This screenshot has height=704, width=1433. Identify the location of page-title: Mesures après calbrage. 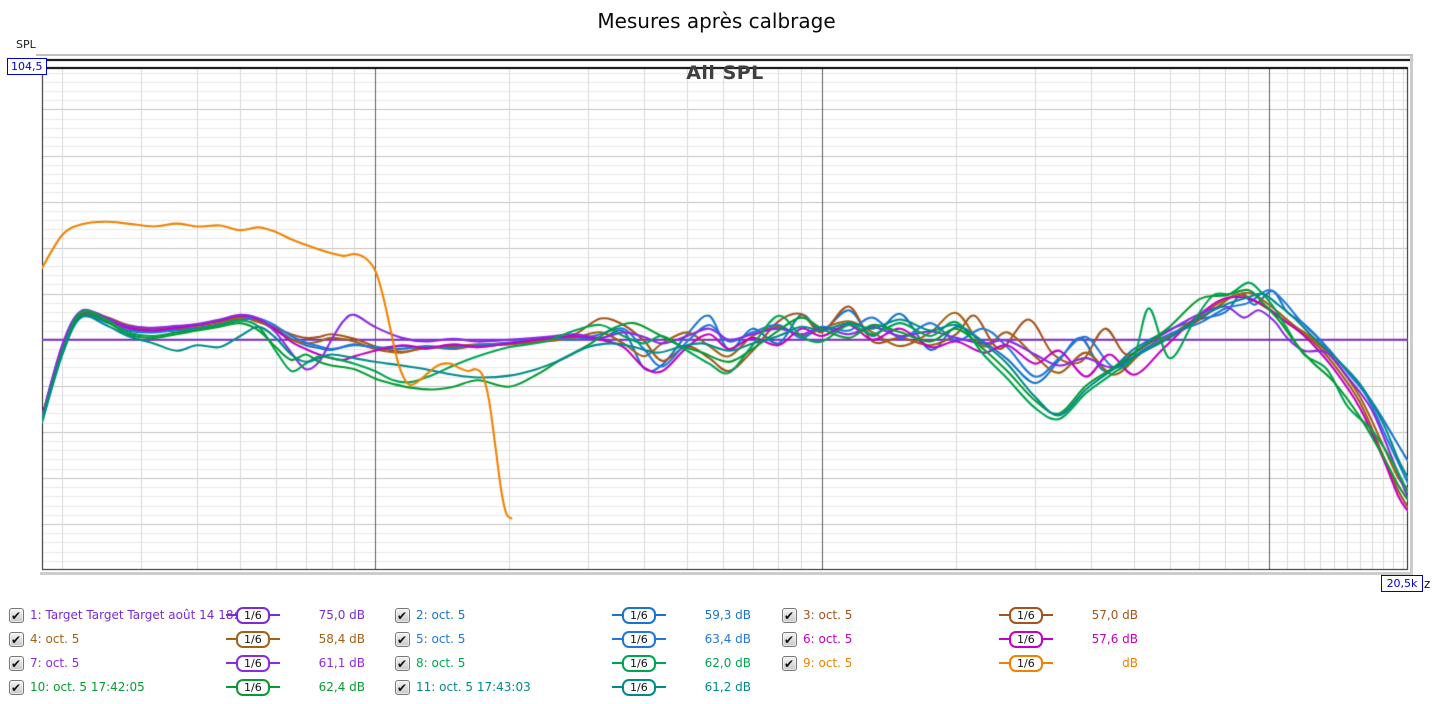
(716, 21).